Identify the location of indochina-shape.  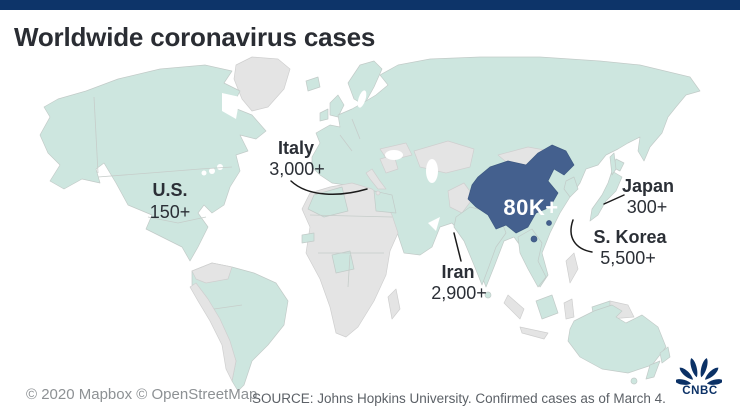
(532, 258).